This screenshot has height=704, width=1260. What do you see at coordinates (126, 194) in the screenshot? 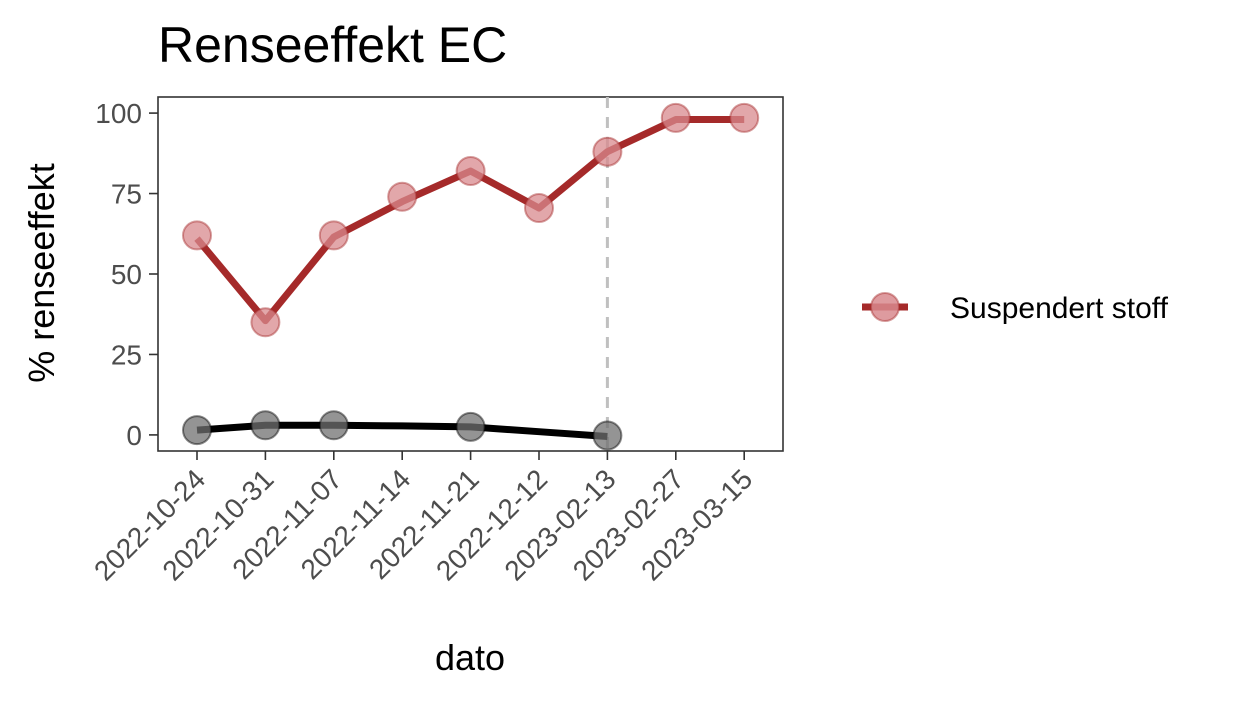
I see `y-tick-label: 75` at bounding box center [126, 194].